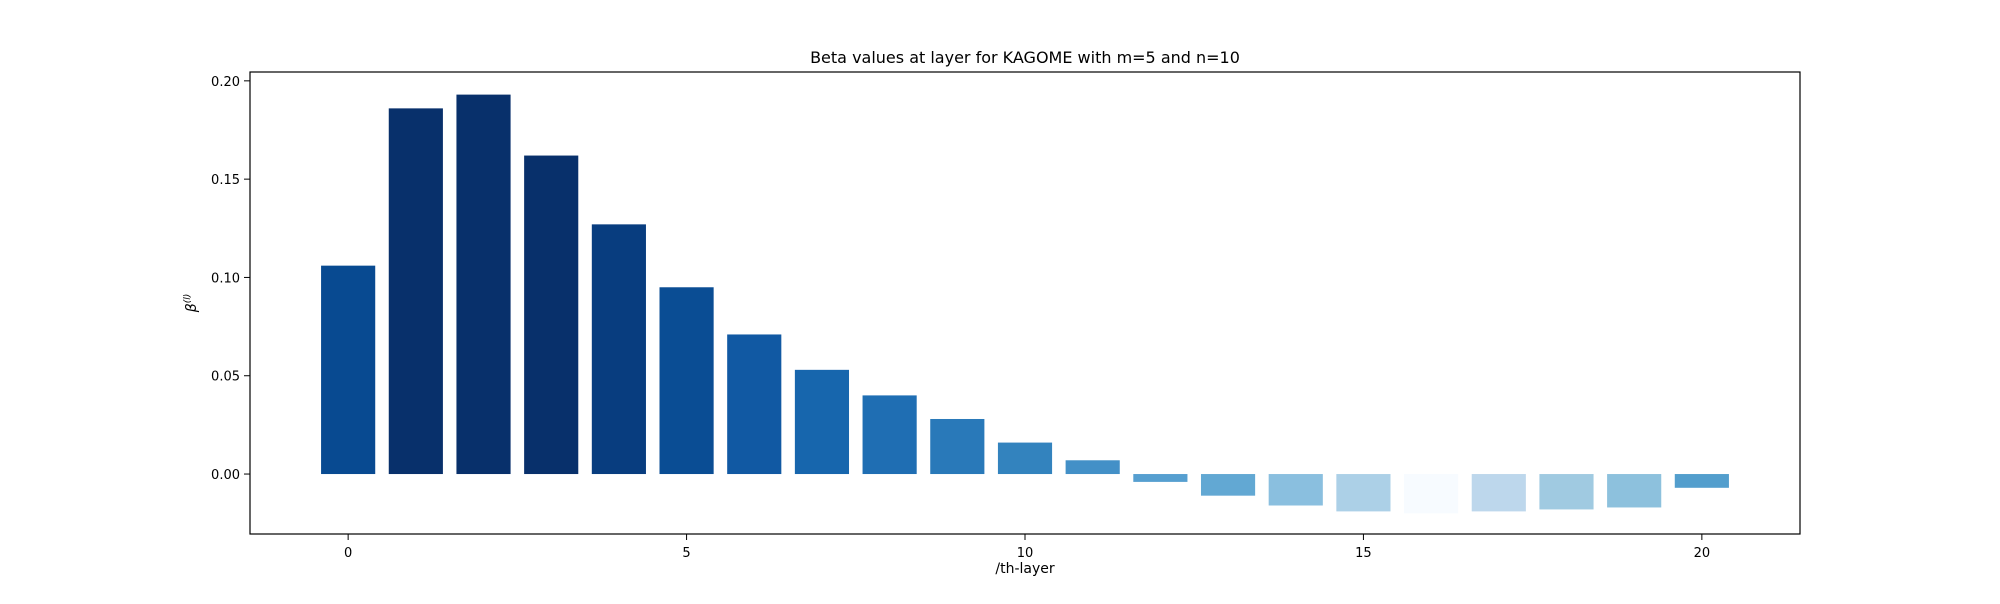 Image resolution: width=2000 pixels, height=604 pixels. I want to click on y-axis-label-superscript: (l), so click(188, 299).